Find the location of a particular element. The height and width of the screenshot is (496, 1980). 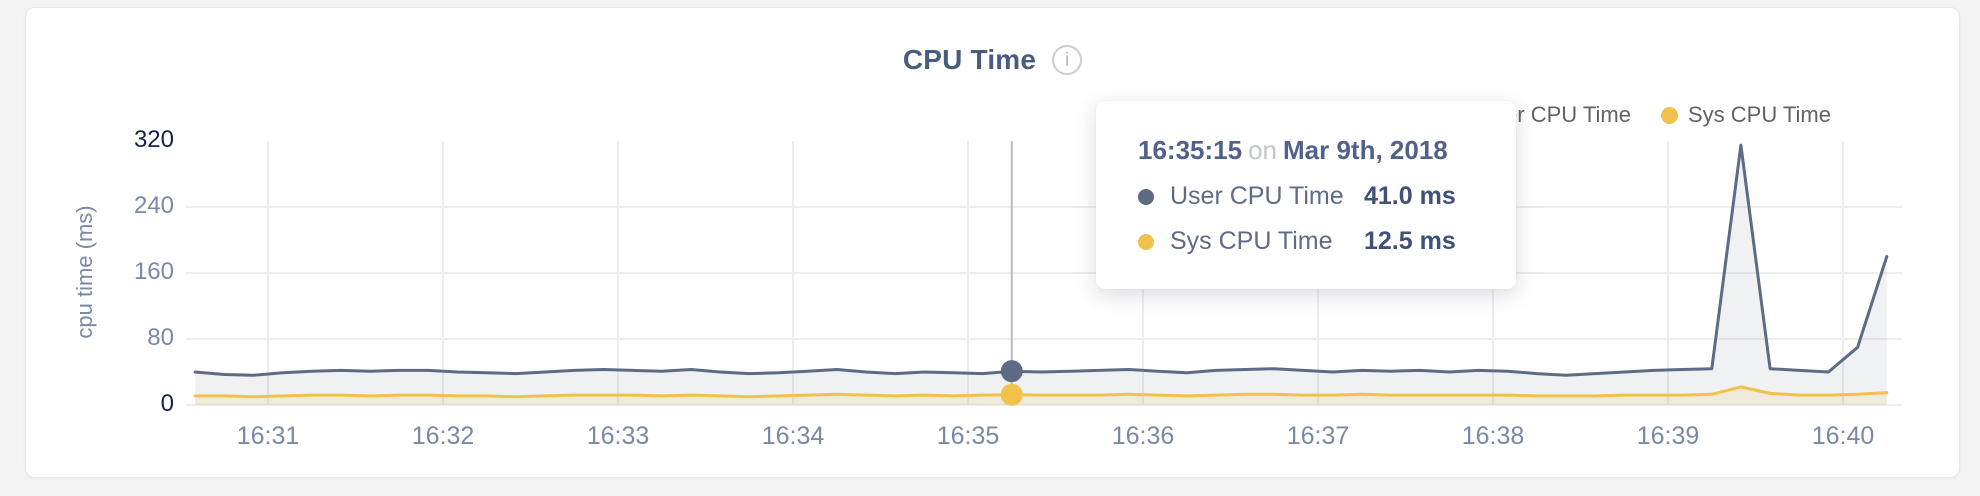

chart-title: CPU Time is located at coordinates (969, 59).